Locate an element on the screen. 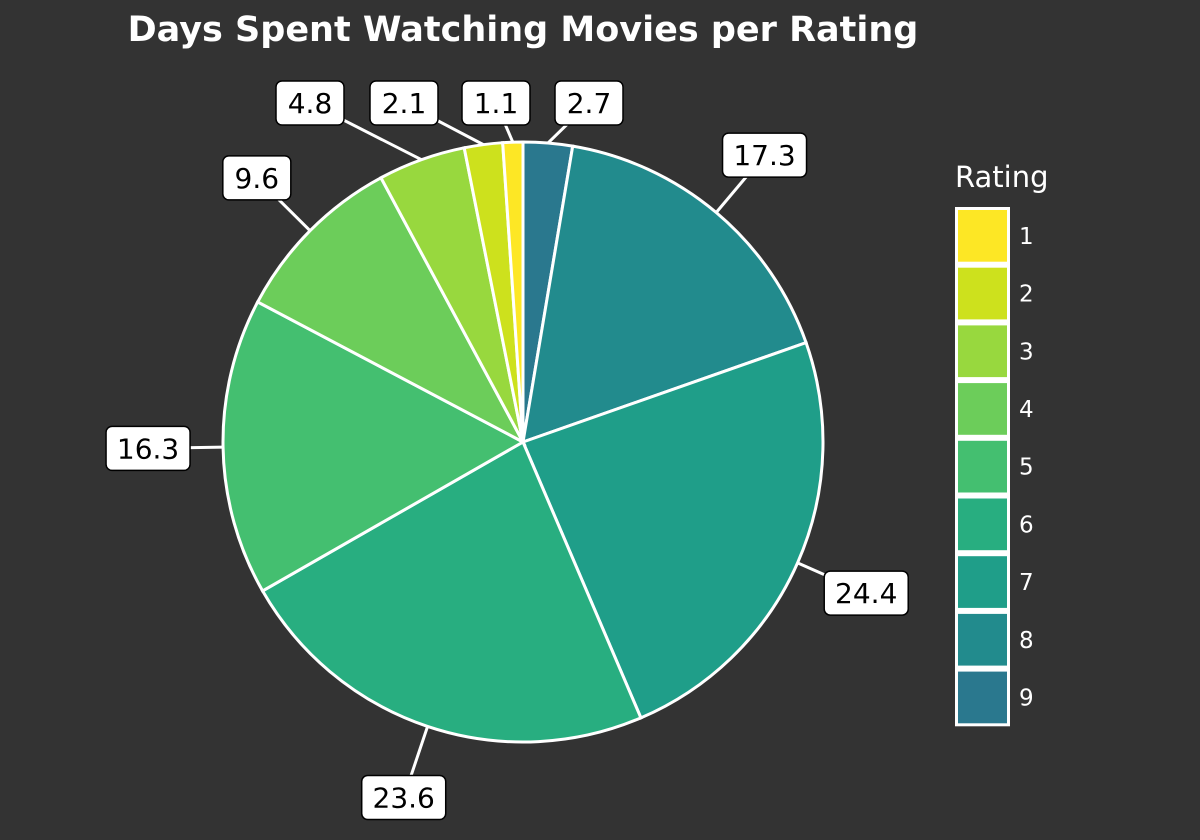 The image size is (1200, 840). data-label-rating-7: 24.4 is located at coordinates (866, 593).